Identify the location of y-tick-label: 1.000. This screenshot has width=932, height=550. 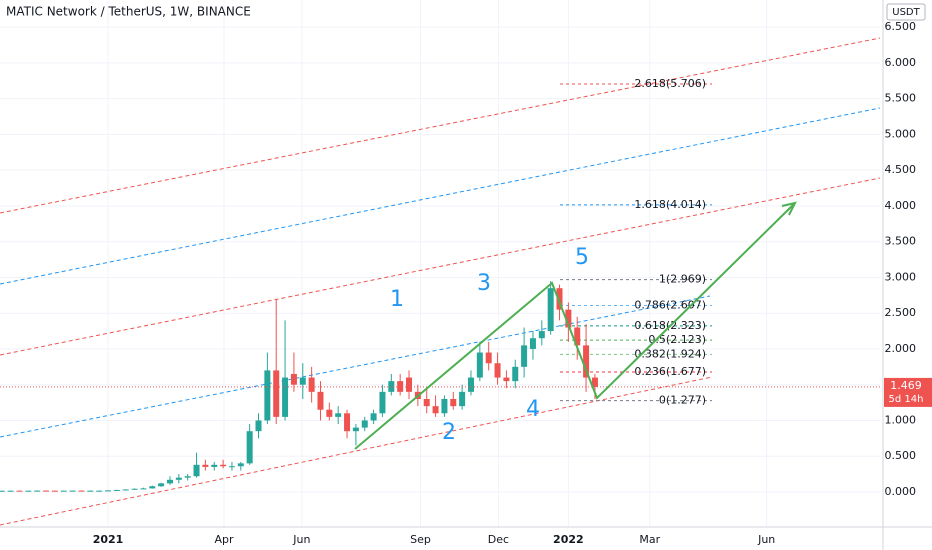
(901, 419).